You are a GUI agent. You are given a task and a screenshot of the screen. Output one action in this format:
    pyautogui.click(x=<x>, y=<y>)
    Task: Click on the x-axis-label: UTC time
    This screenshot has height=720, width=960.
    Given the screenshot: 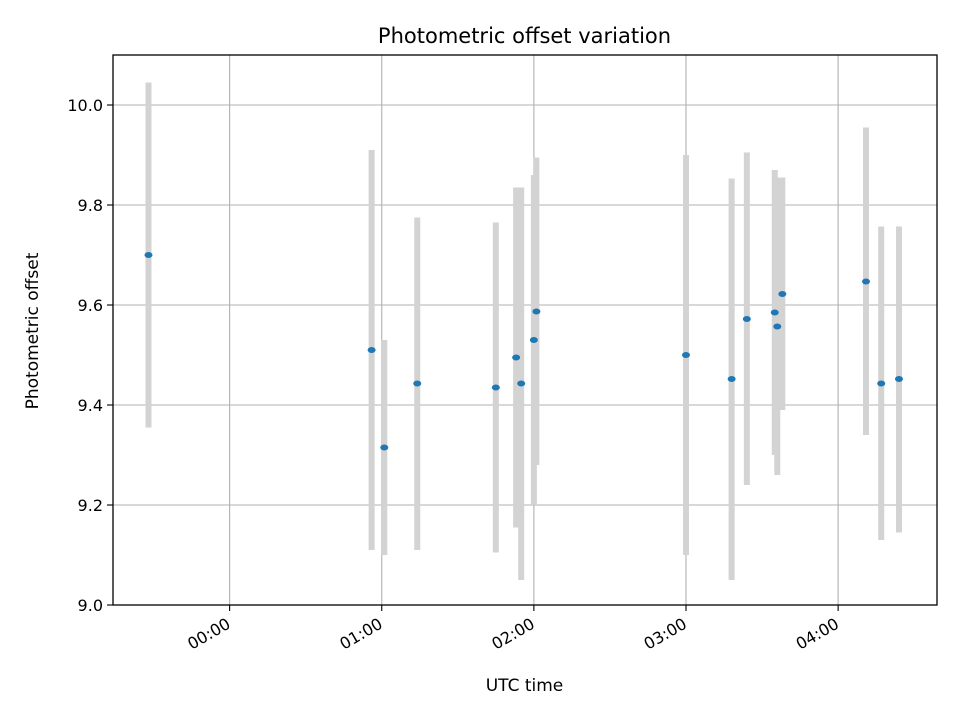 What is the action you would take?
    pyautogui.click(x=525, y=686)
    